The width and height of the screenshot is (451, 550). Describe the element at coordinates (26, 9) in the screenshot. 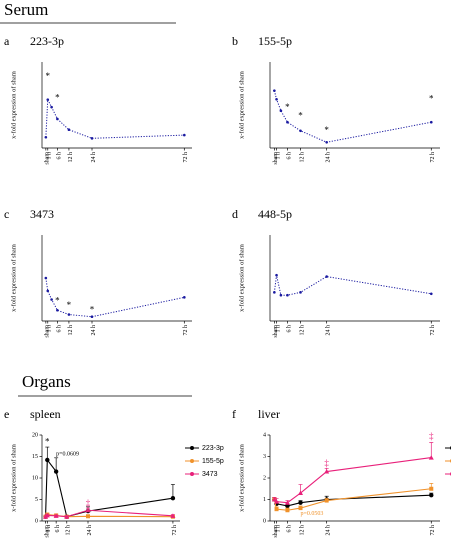

I see `section-title: Serum` at that location.